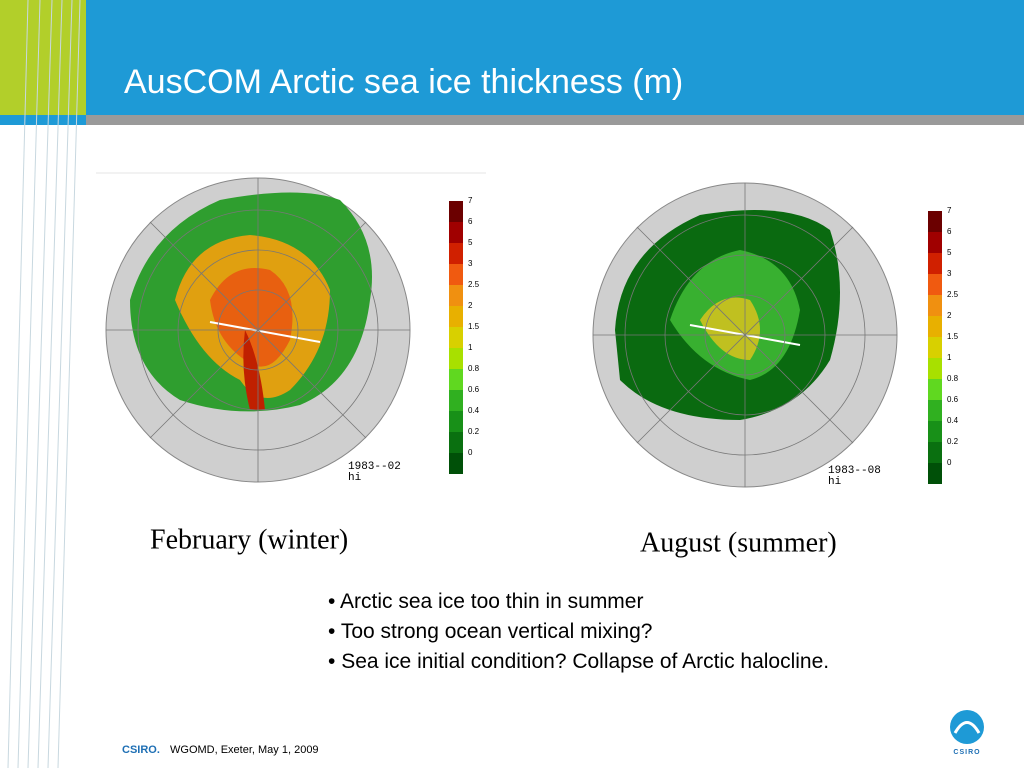 Image resolution: width=1024 pixels, height=773 pixels. I want to click on logo-text: CSIRO, so click(966, 752).